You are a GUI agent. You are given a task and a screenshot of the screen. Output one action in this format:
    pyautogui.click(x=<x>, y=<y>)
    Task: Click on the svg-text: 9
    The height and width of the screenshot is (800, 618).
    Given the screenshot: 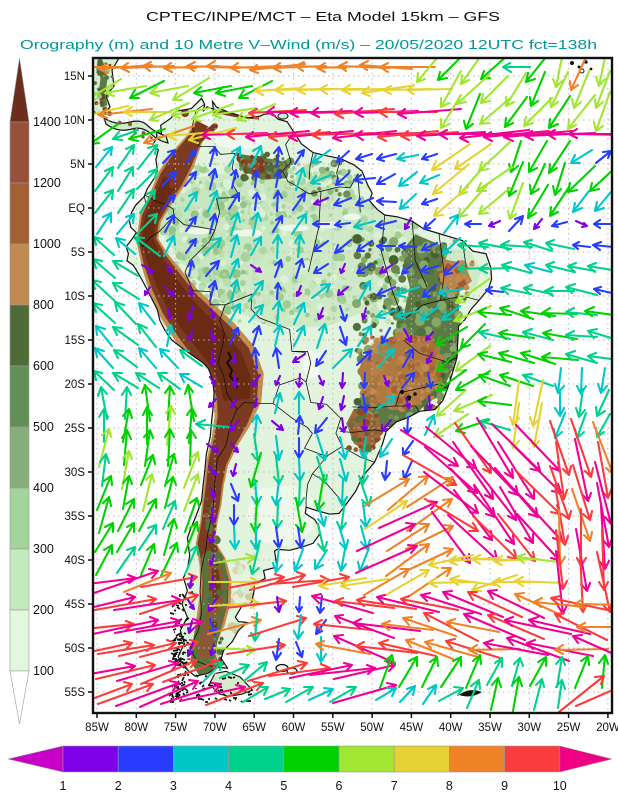 What is the action you would take?
    pyautogui.click(x=504, y=786)
    